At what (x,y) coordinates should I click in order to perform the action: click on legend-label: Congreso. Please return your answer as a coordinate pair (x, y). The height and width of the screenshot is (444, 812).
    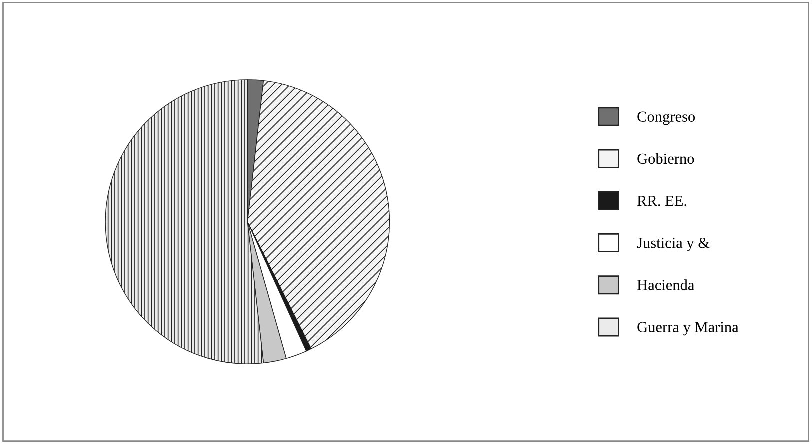
    Looking at the image, I should click on (667, 119).